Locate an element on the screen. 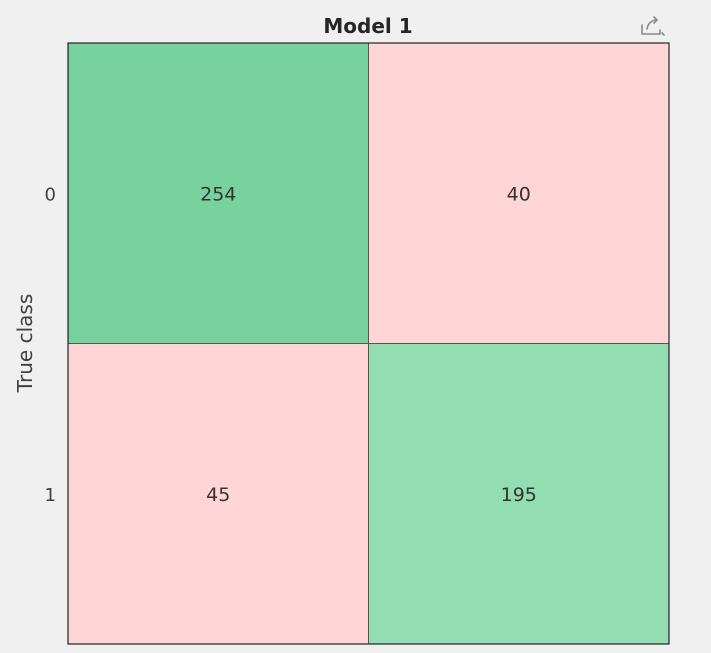 The width and height of the screenshot is (711, 653). export-button-hitbox is located at coordinates (652, 26).